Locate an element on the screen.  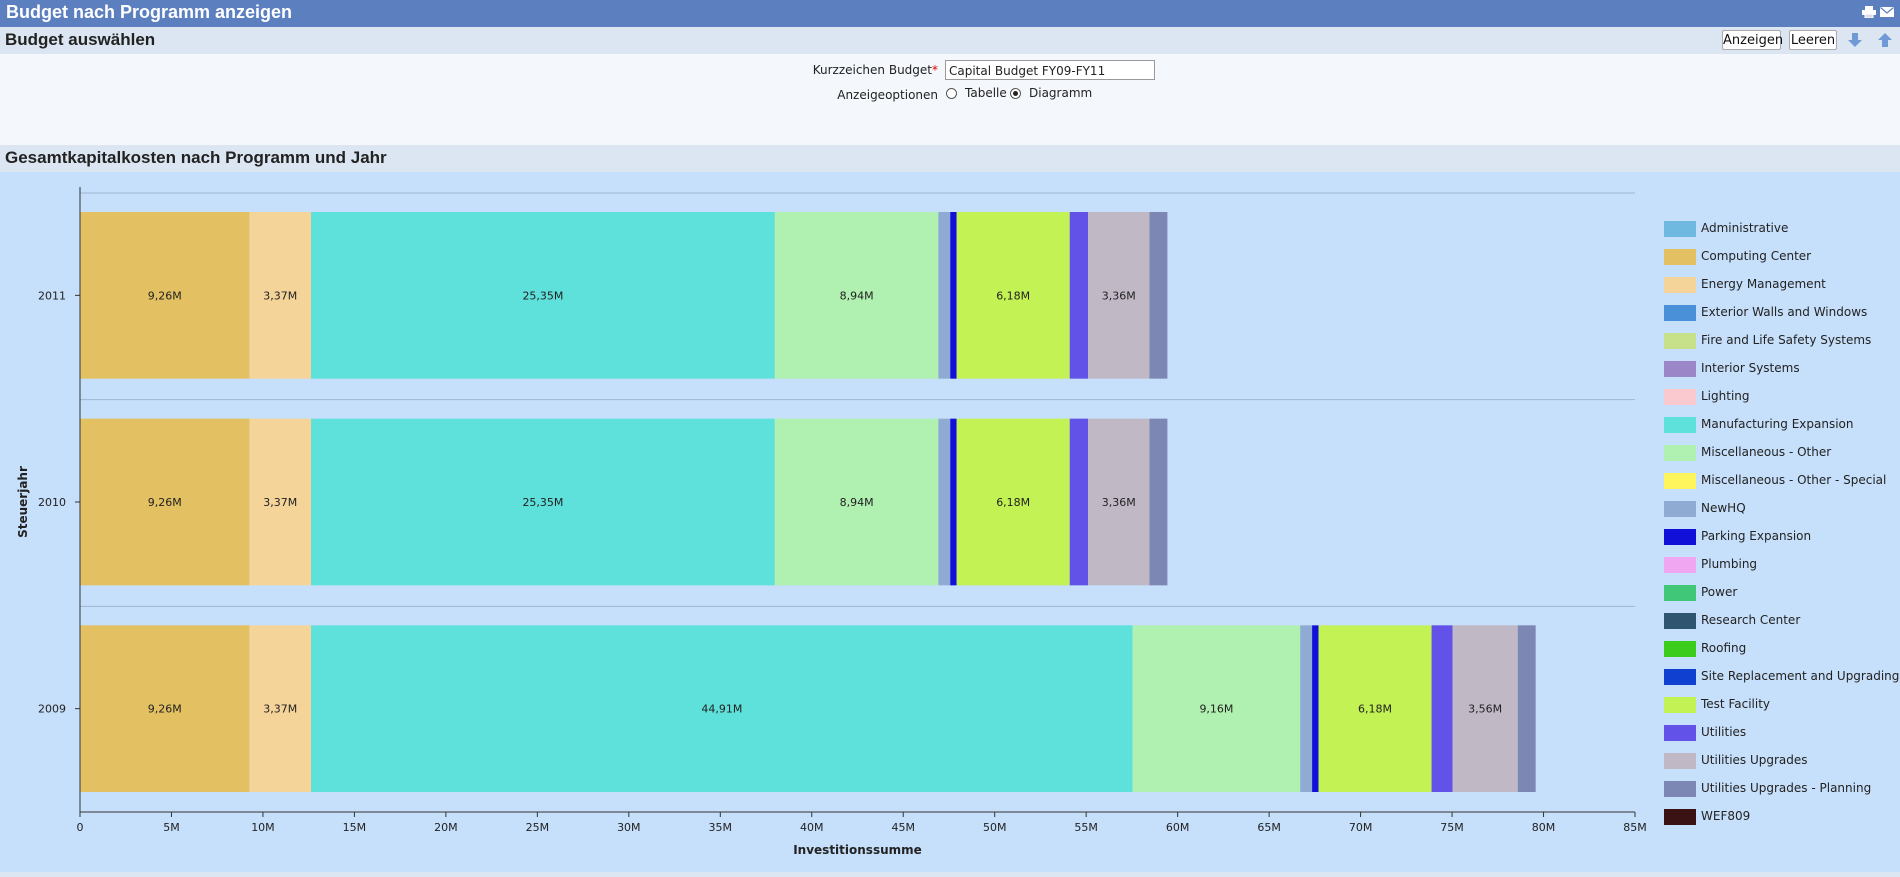
data-label: 25,35M is located at coordinates (542, 295).